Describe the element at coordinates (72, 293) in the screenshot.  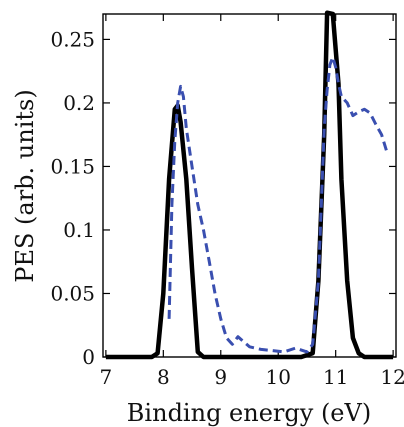
I see `y-tick-label: 0.05` at that location.